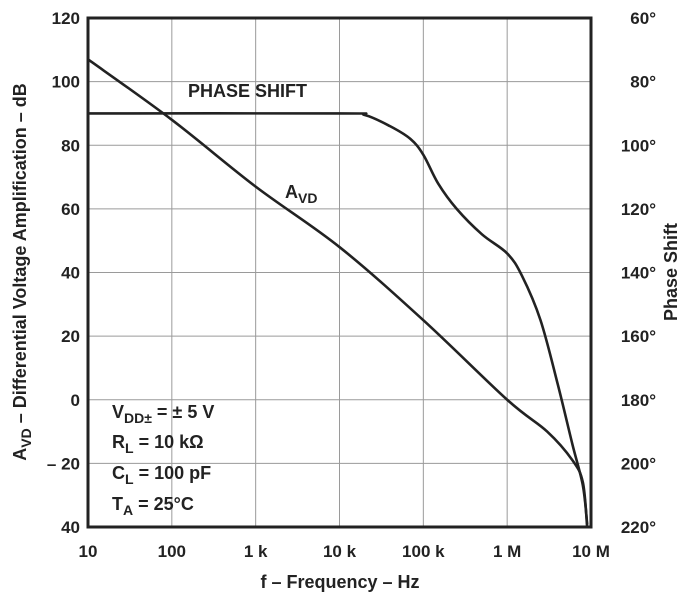  I want to click on y-tick-label-left: 80, so click(70, 145).